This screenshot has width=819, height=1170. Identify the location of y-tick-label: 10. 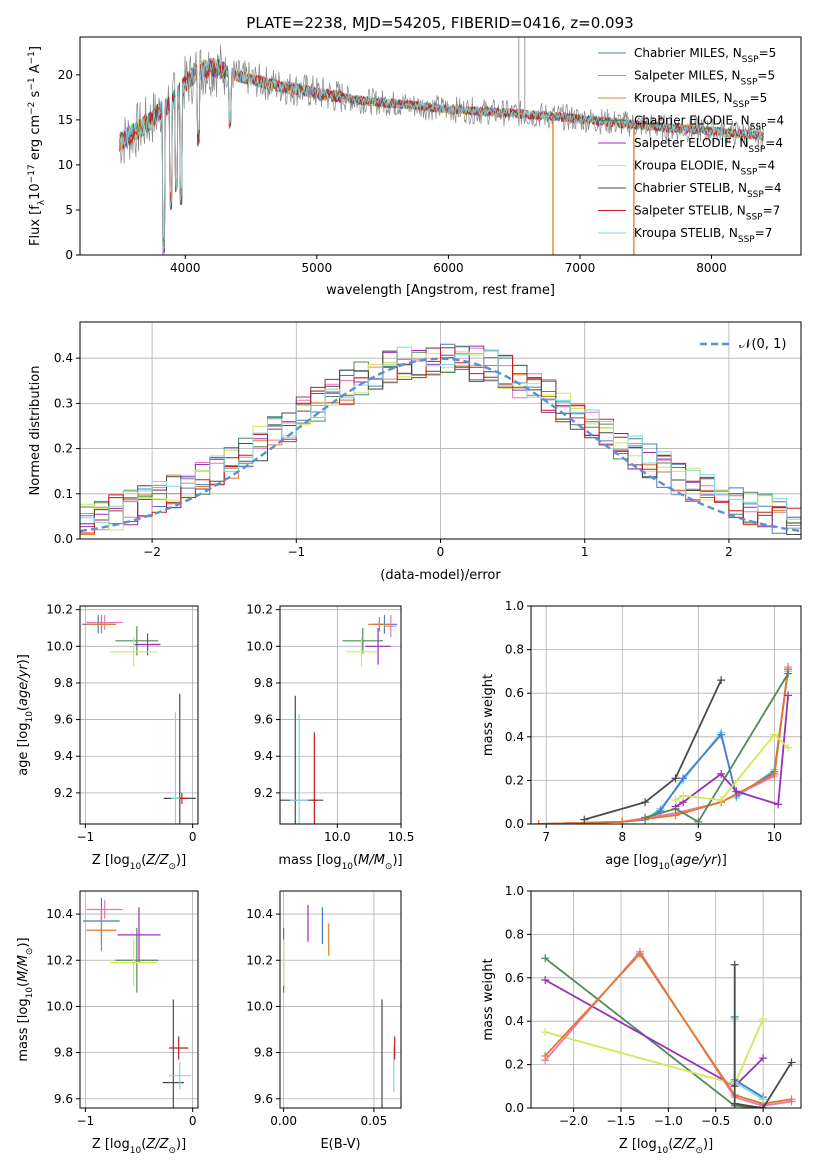
(65, 165).